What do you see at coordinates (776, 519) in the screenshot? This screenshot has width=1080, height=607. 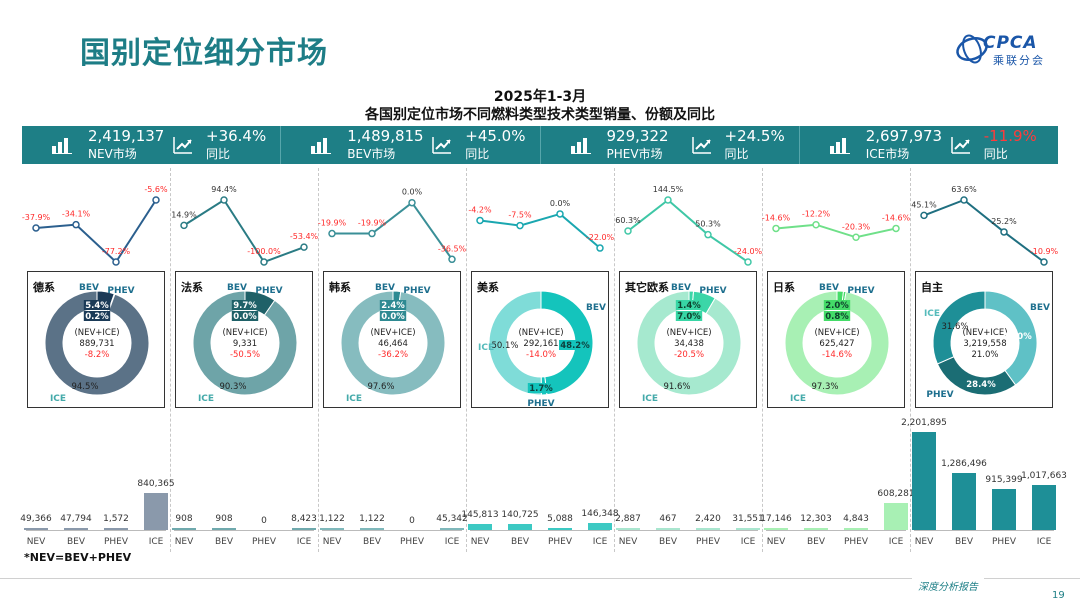 I see `sales-value: 17,146` at bounding box center [776, 519].